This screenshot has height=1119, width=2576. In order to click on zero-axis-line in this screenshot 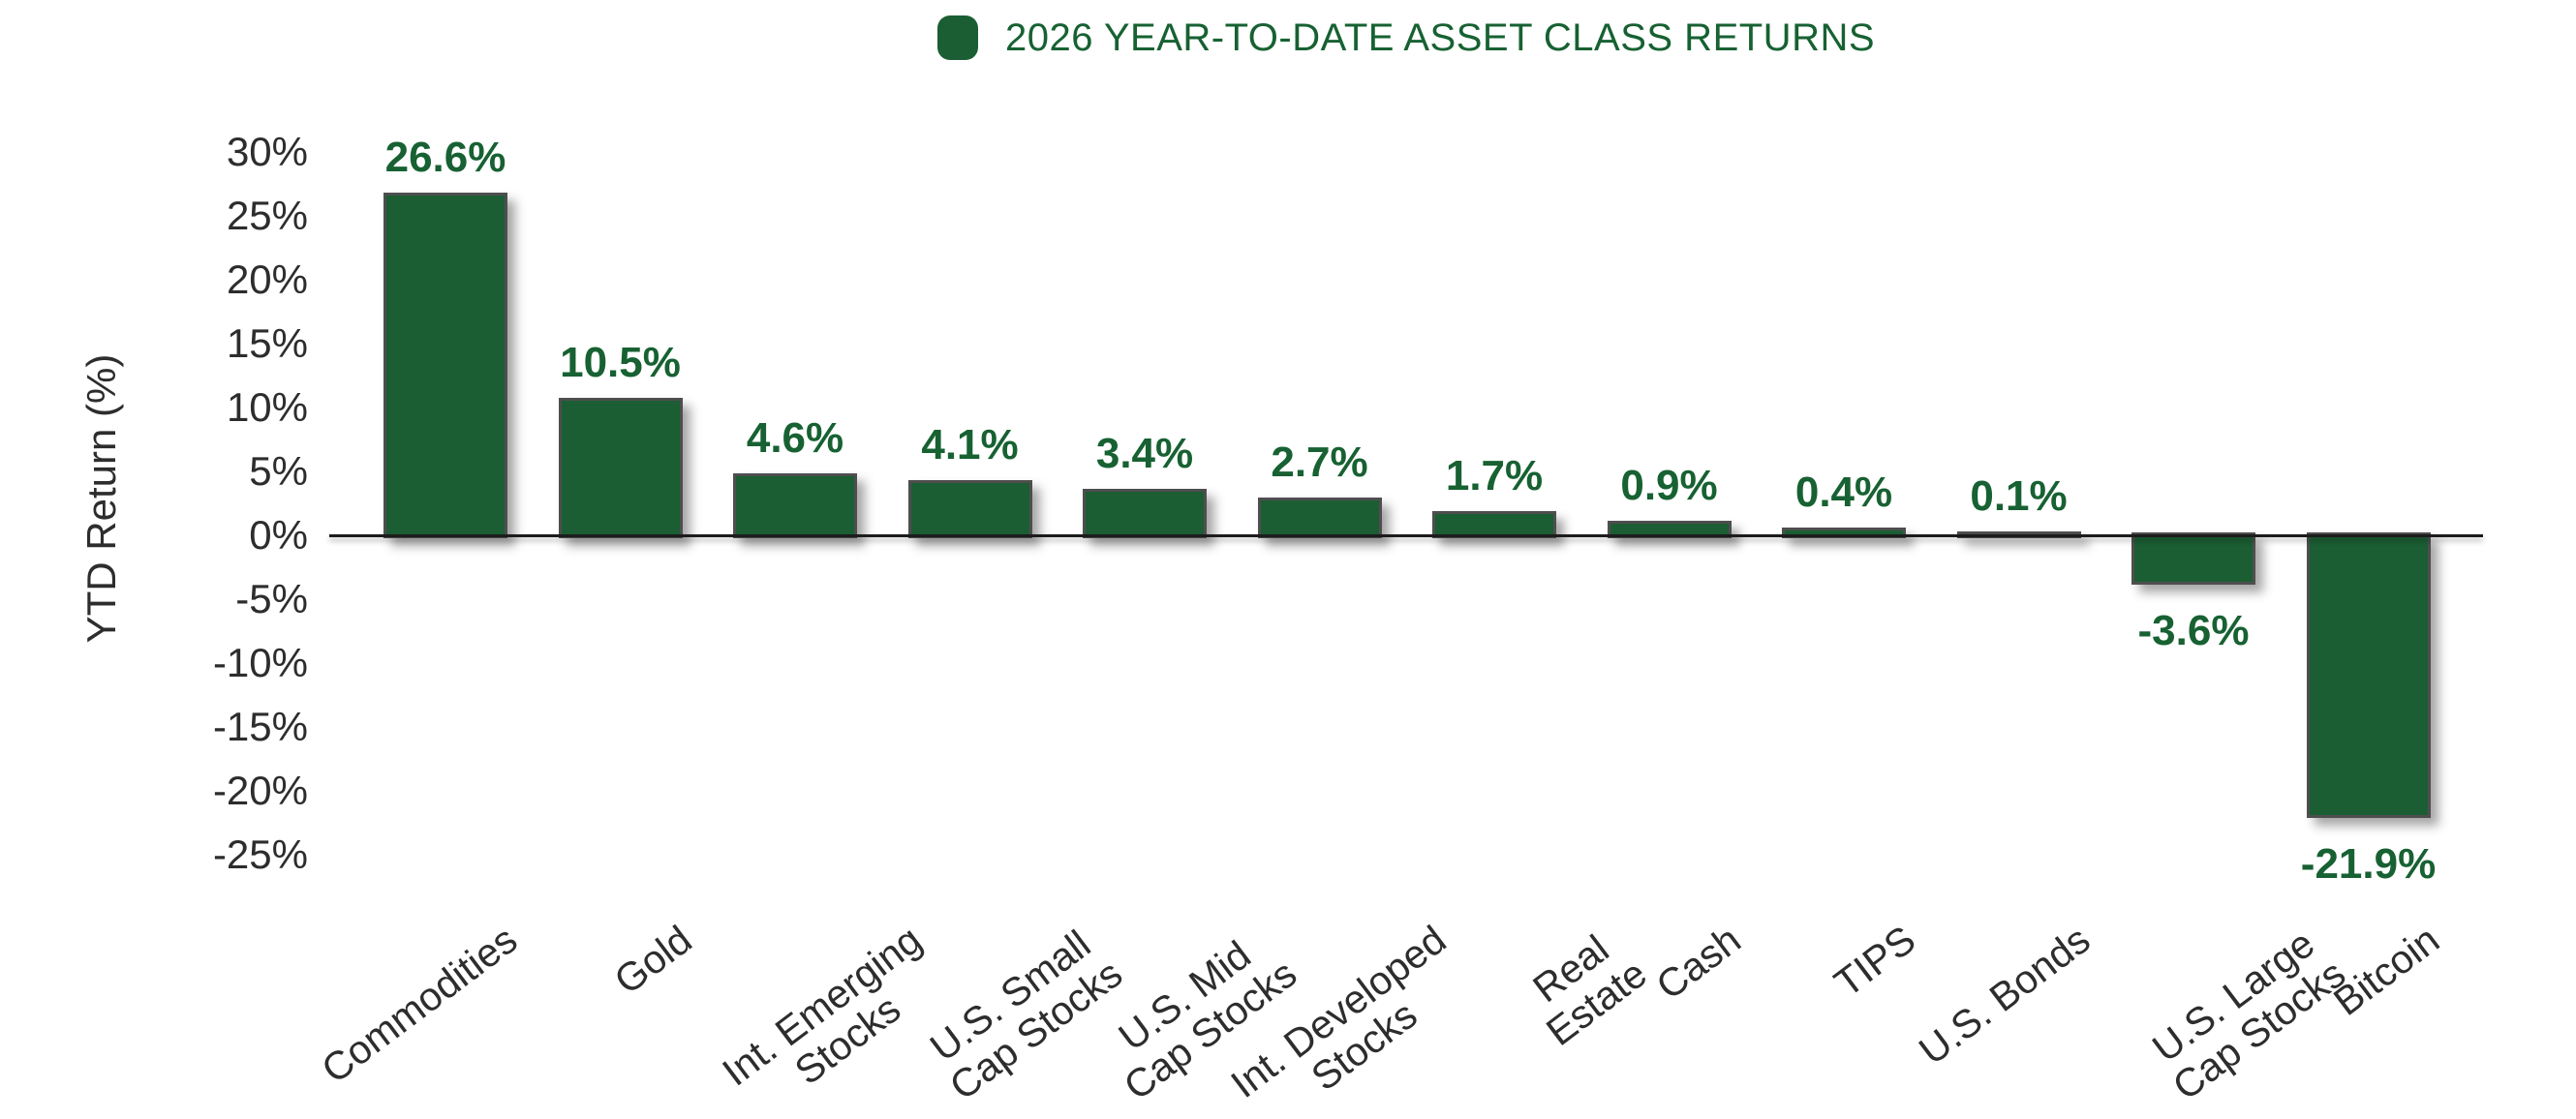, I will do `click(1406, 535)`.